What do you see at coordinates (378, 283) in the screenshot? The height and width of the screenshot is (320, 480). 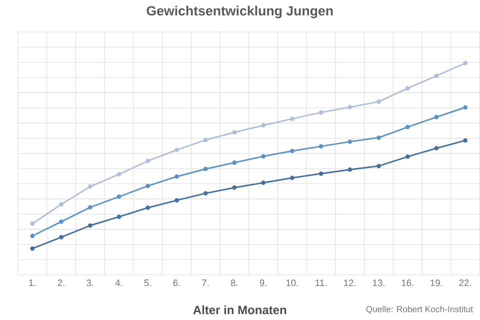 I see `x-tick-label: 13.` at bounding box center [378, 283].